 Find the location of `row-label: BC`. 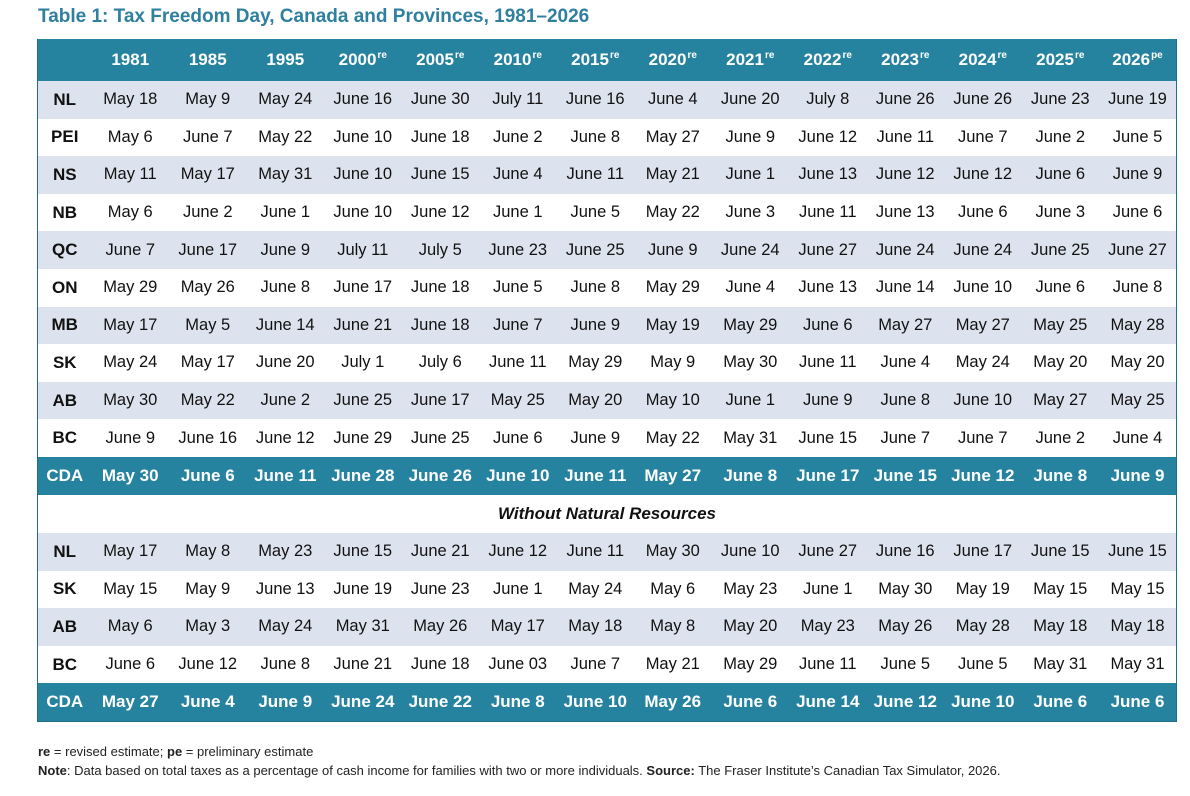

row-label: BC is located at coordinates (65, 438).